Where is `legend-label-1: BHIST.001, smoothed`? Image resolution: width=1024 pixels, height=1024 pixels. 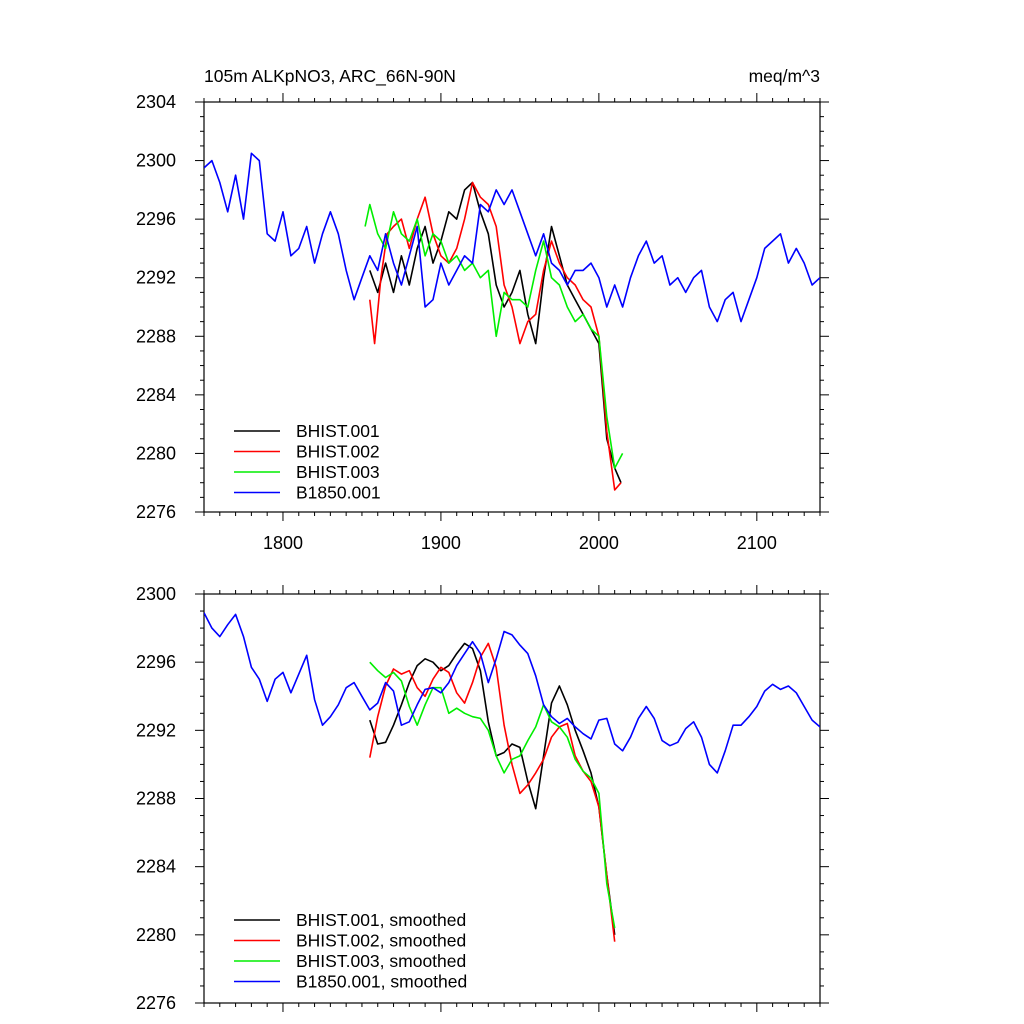
legend-label-1: BHIST.001, smoothed is located at coordinates (381, 920).